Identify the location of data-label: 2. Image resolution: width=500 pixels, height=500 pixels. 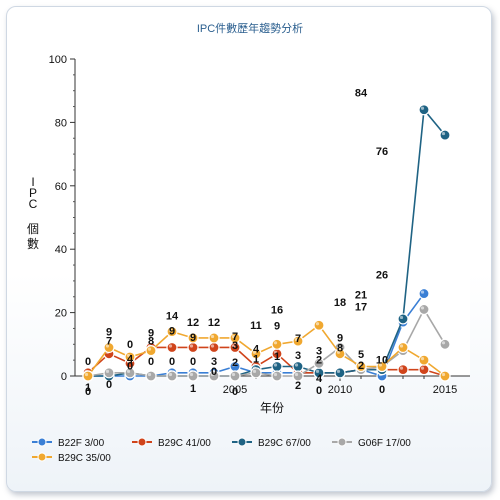
(235, 363).